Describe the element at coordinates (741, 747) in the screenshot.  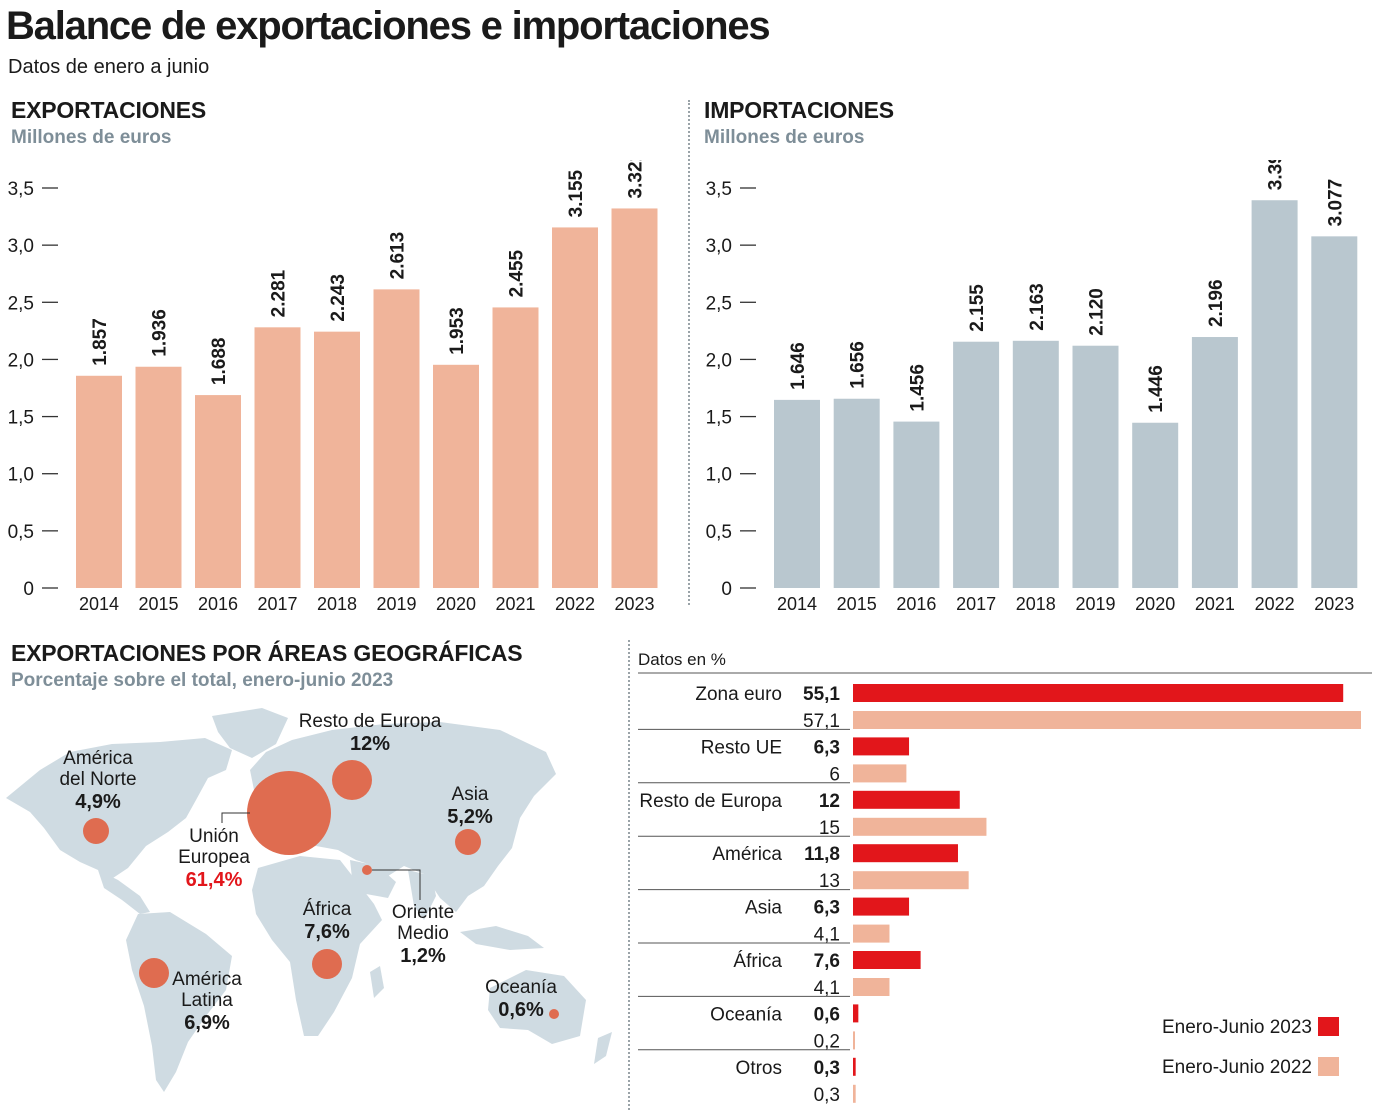
I see `category-label: Resto UE` at that location.